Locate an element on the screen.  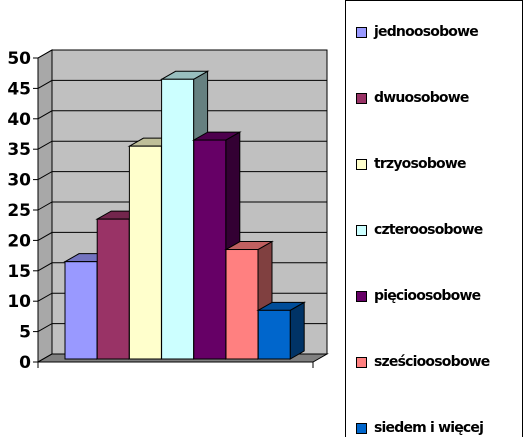
legend-label: pięcioosobowe is located at coordinates (427, 296).